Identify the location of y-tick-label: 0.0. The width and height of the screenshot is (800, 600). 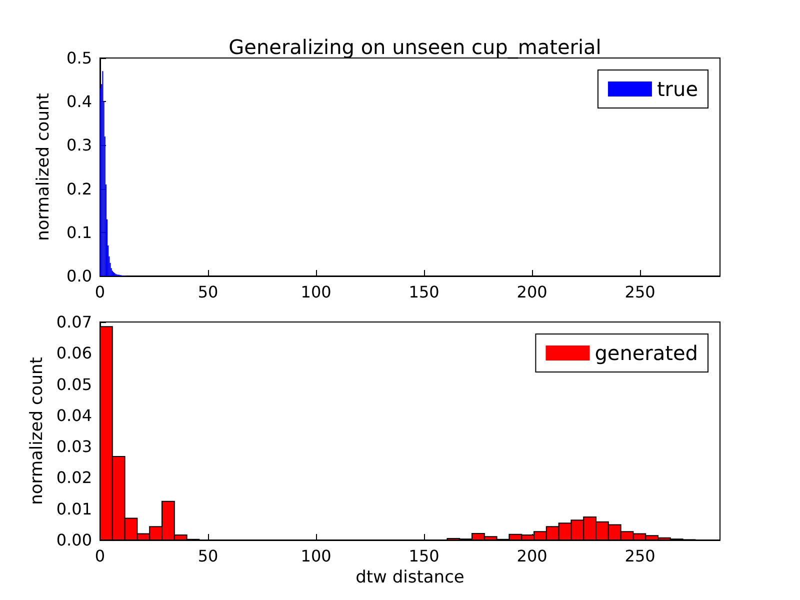
(79, 276).